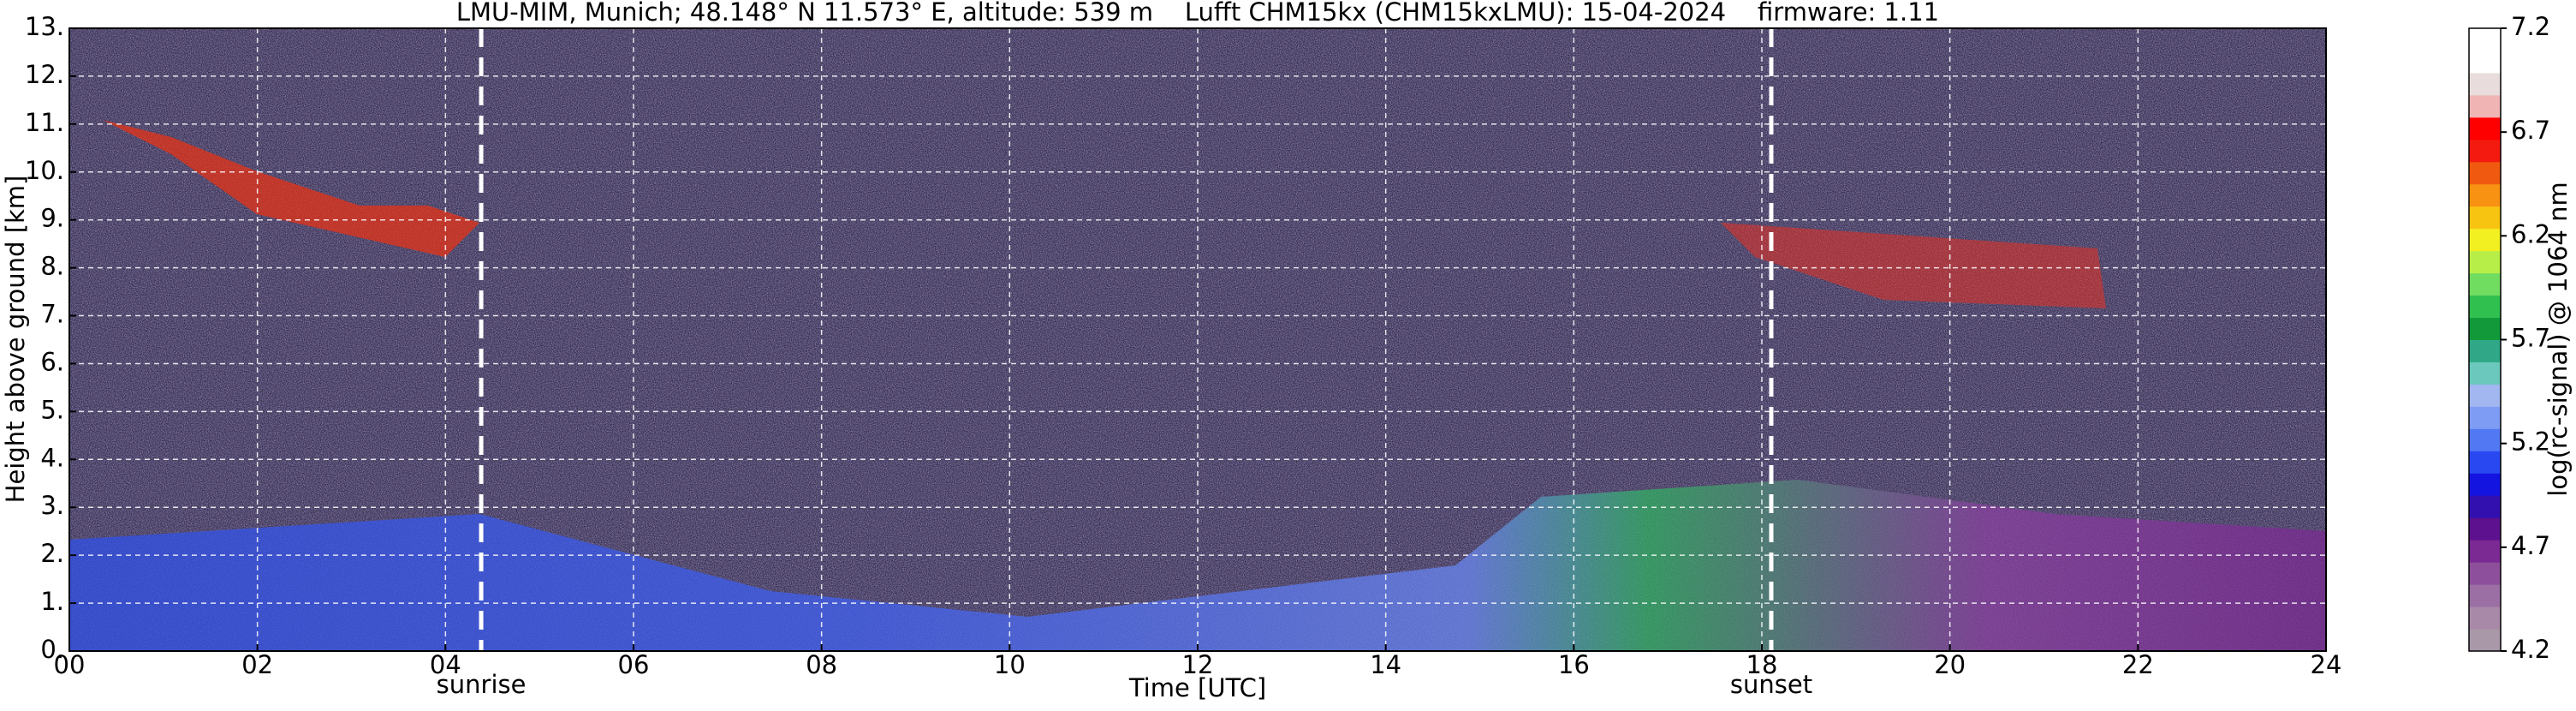 This screenshot has width=2576, height=711. I want to click on y-tick-label: 8., so click(52, 267).